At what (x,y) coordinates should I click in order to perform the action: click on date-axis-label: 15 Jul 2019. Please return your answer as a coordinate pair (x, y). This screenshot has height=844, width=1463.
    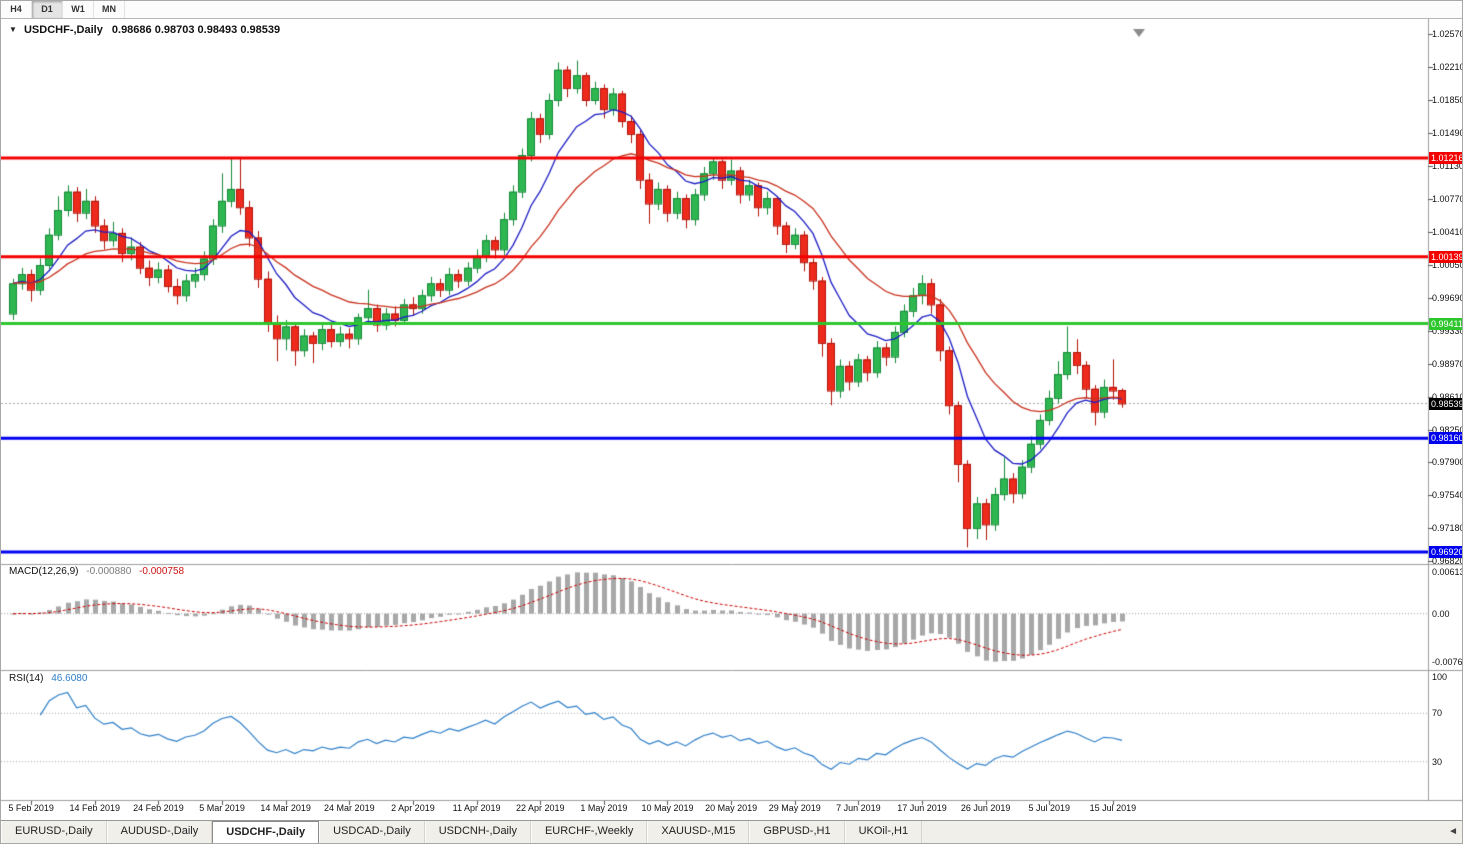
    Looking at the image, I should click on (1113, 808).